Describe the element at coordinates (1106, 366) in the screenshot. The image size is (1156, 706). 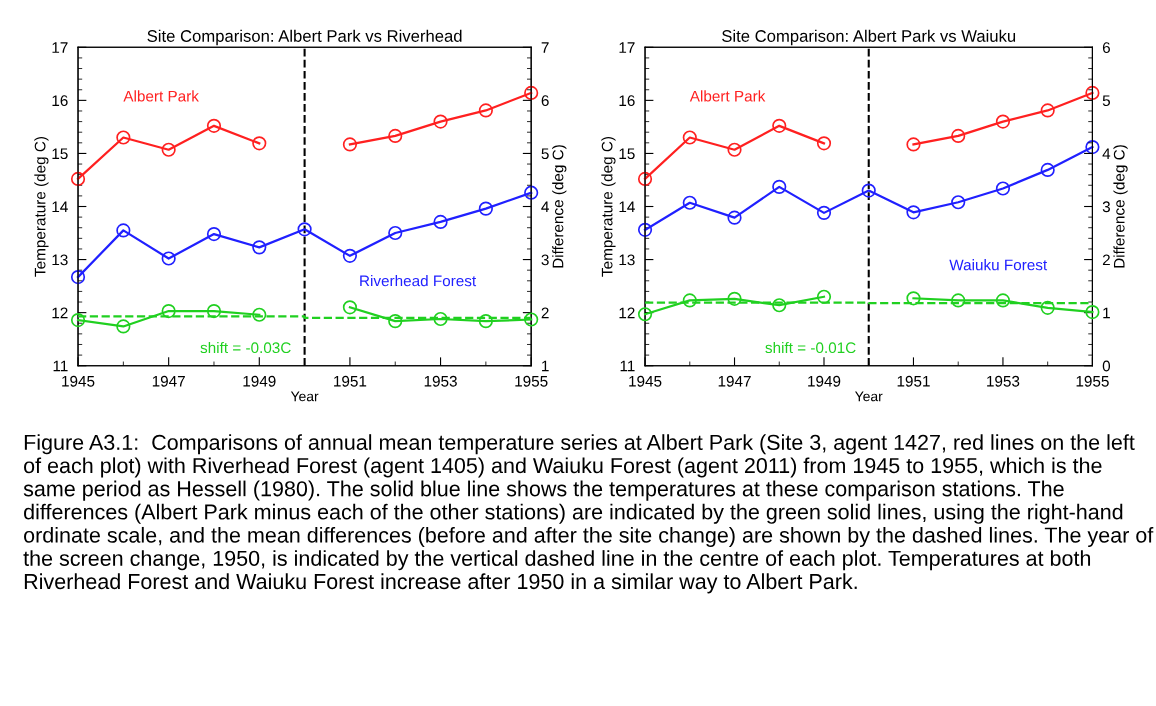
I see `y2-tick-label: 0` at that location.